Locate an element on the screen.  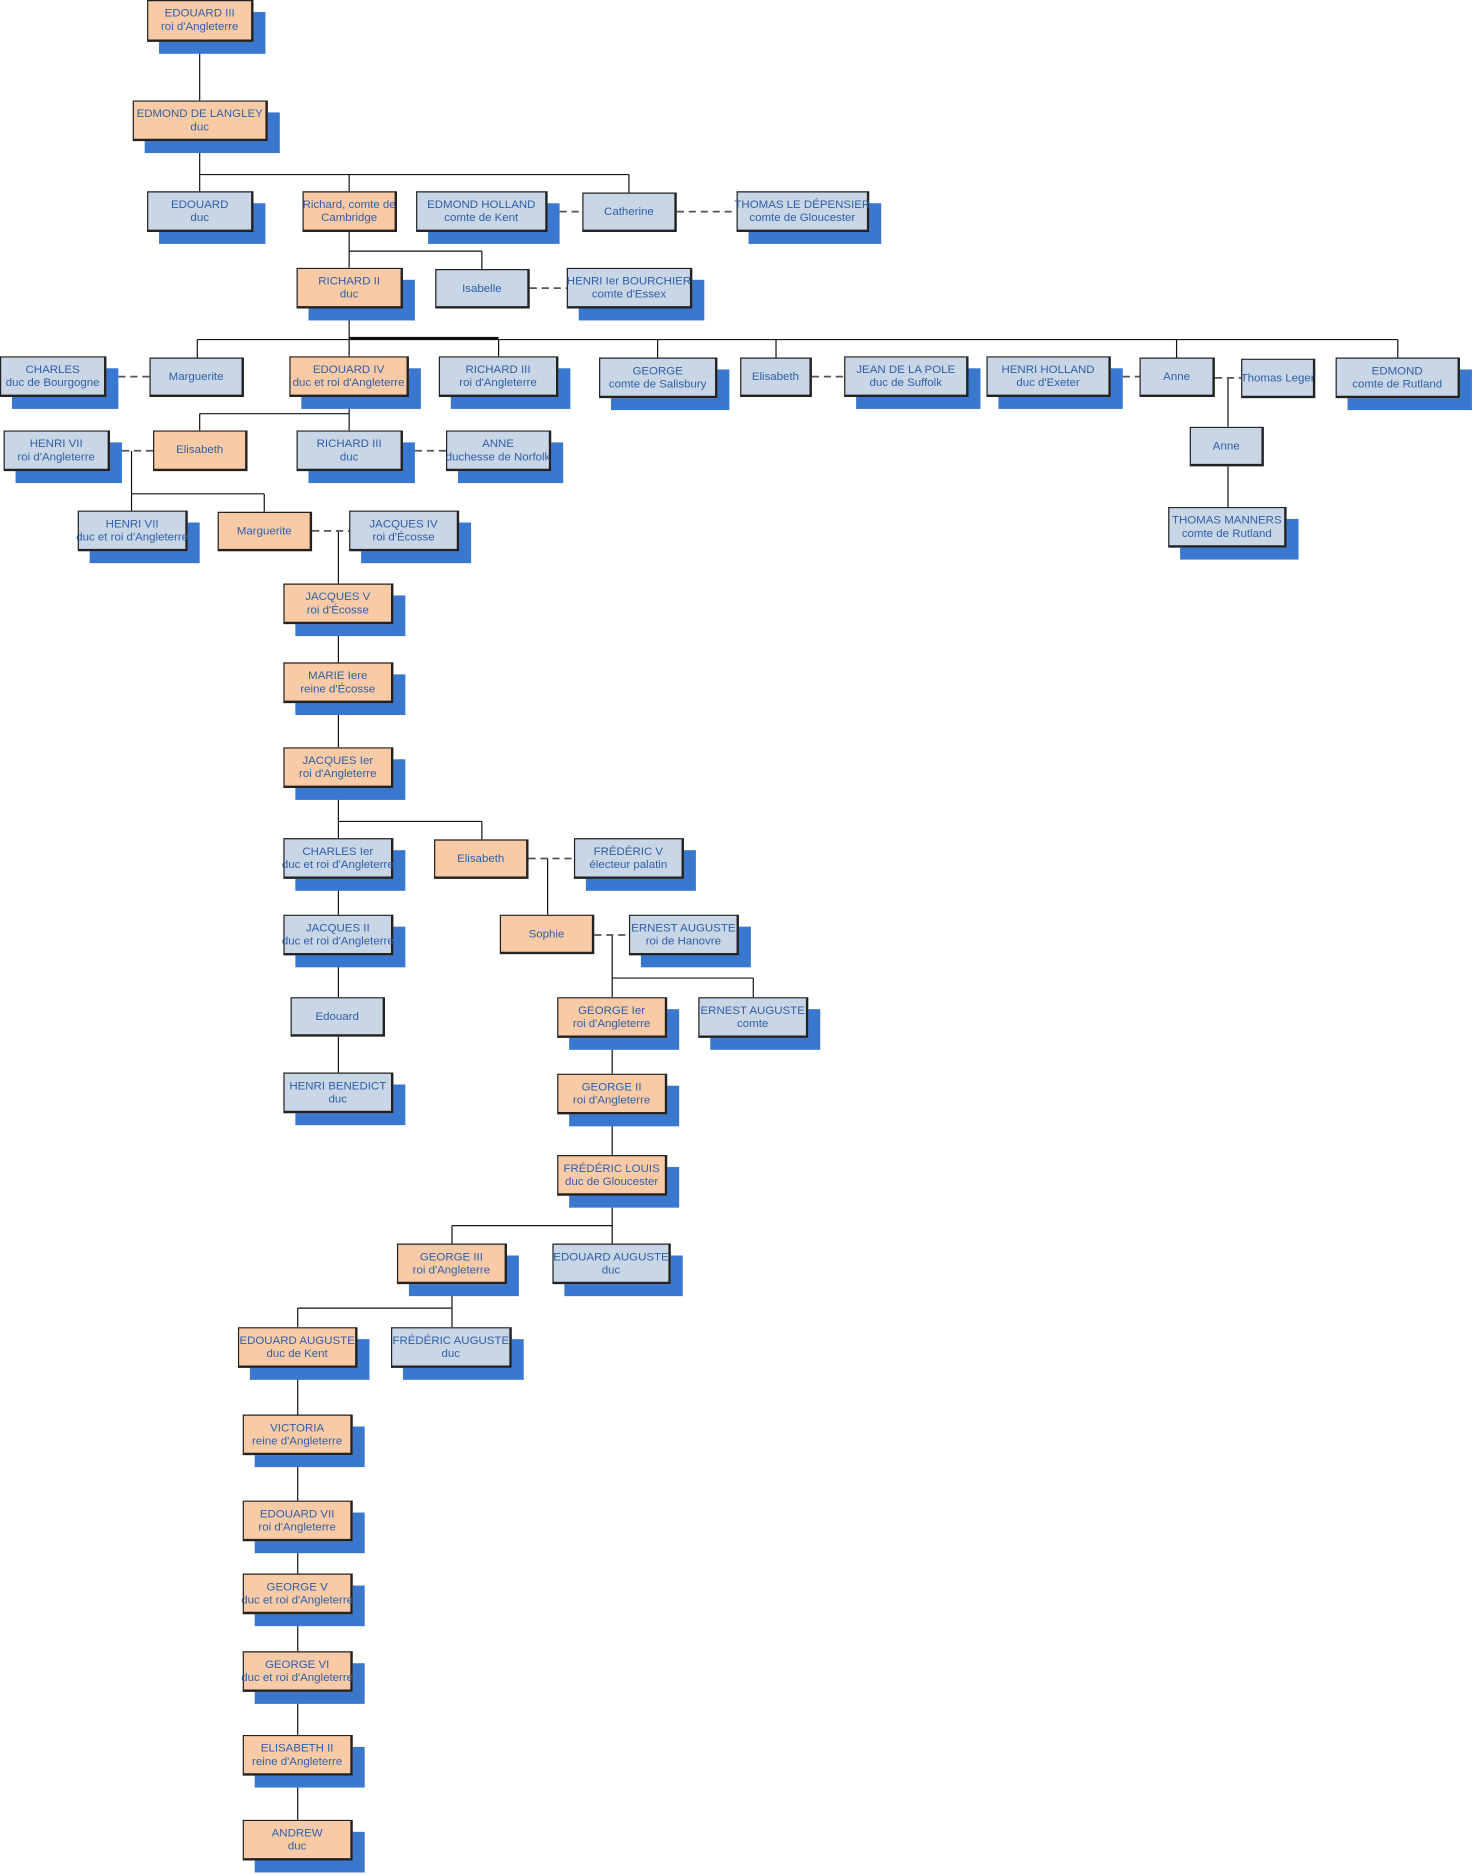
person-box: EDMOND HOLLAND comte de Kent is located at coordinates (482, 211).